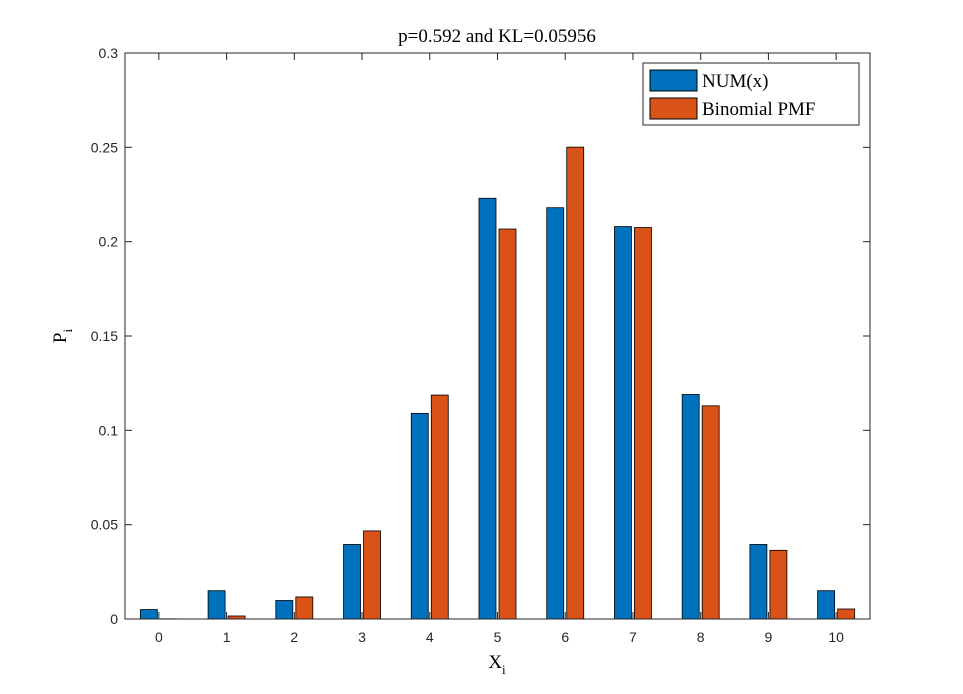  Describe the element at coordinates (735, 81) in the screenshot. I see `legend-label-num: NUM(x)` at that location.